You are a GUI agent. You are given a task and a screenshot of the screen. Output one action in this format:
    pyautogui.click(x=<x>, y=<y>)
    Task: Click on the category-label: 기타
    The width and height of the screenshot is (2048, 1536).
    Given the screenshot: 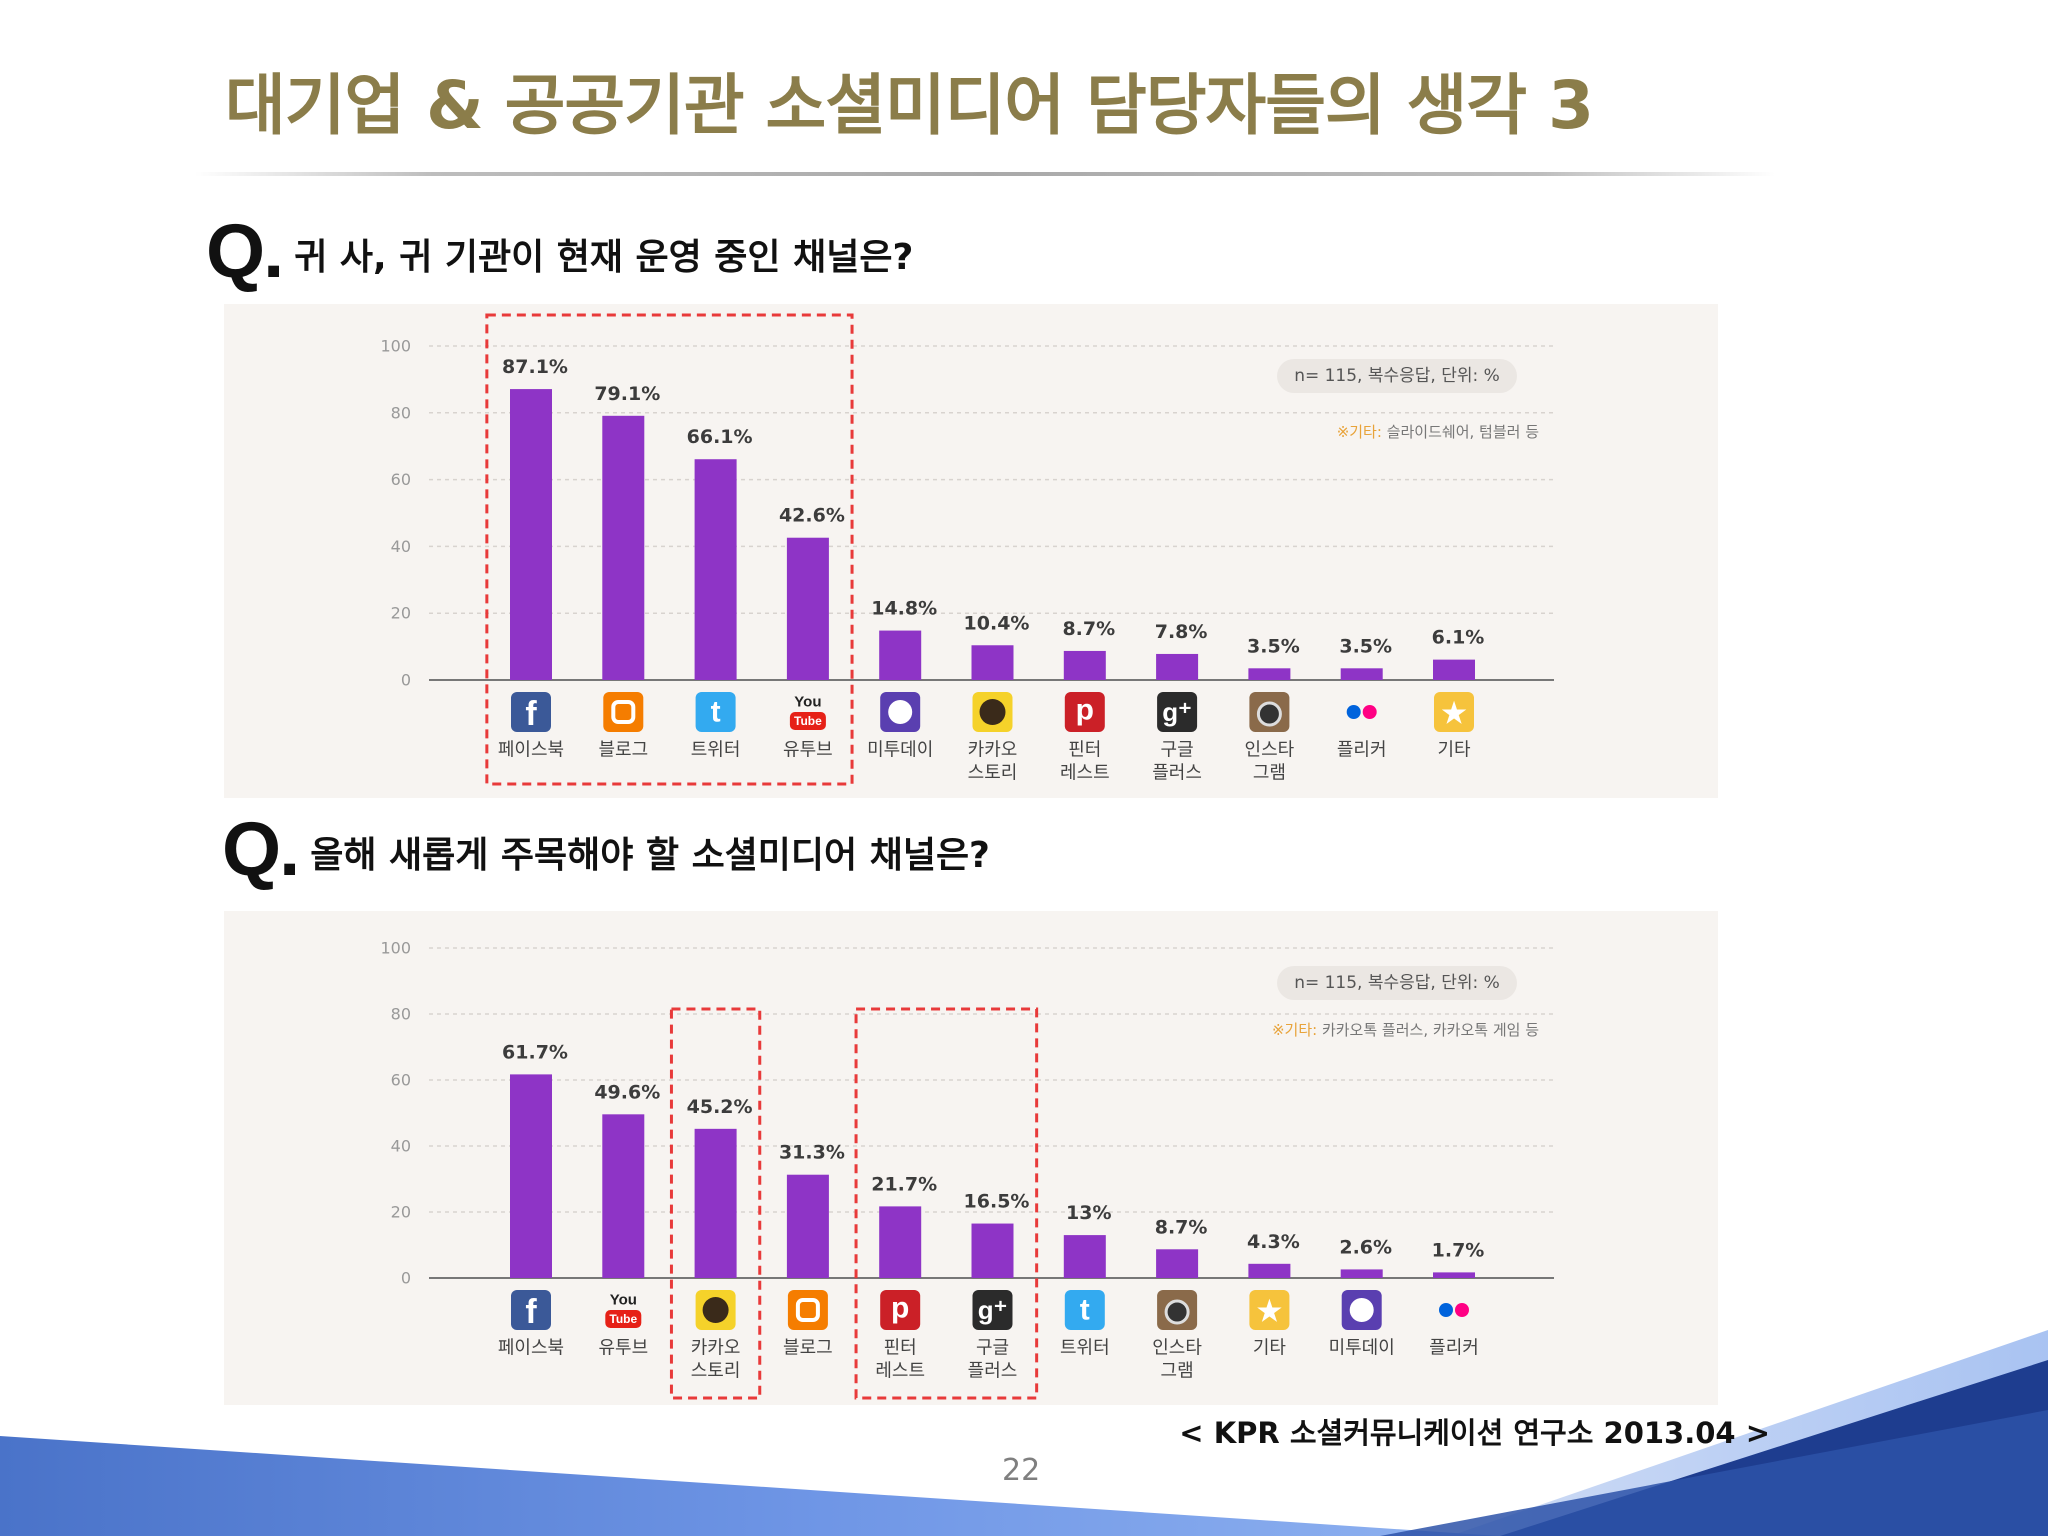 What is the action you would take?
    pyautogui.click(x=1270, y=1348)
    